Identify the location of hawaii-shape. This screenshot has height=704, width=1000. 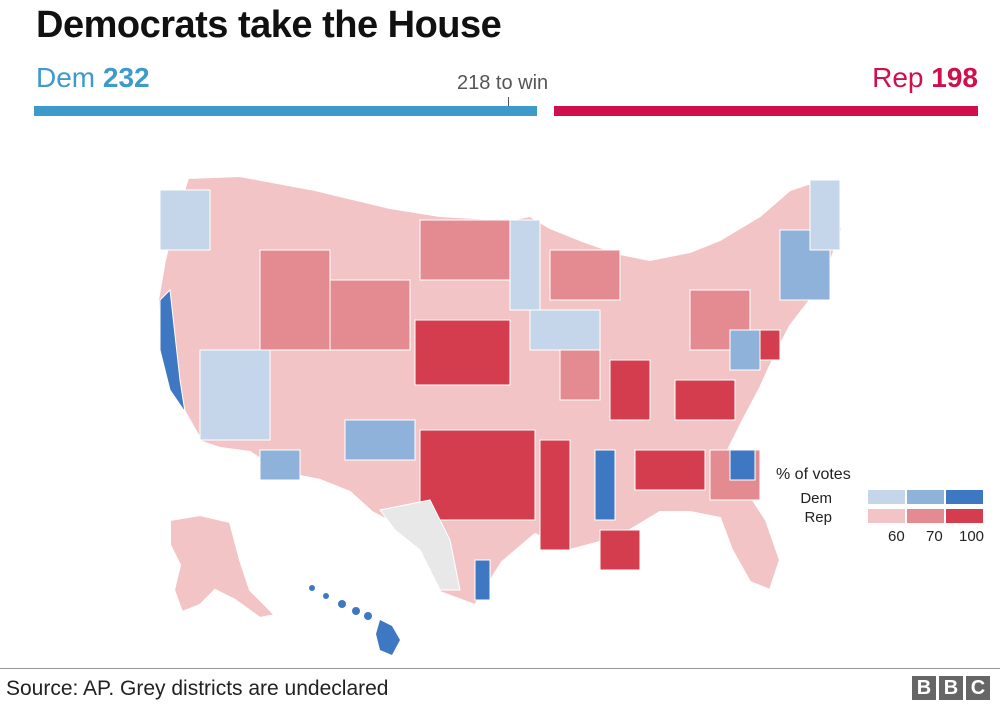
(354, 620).